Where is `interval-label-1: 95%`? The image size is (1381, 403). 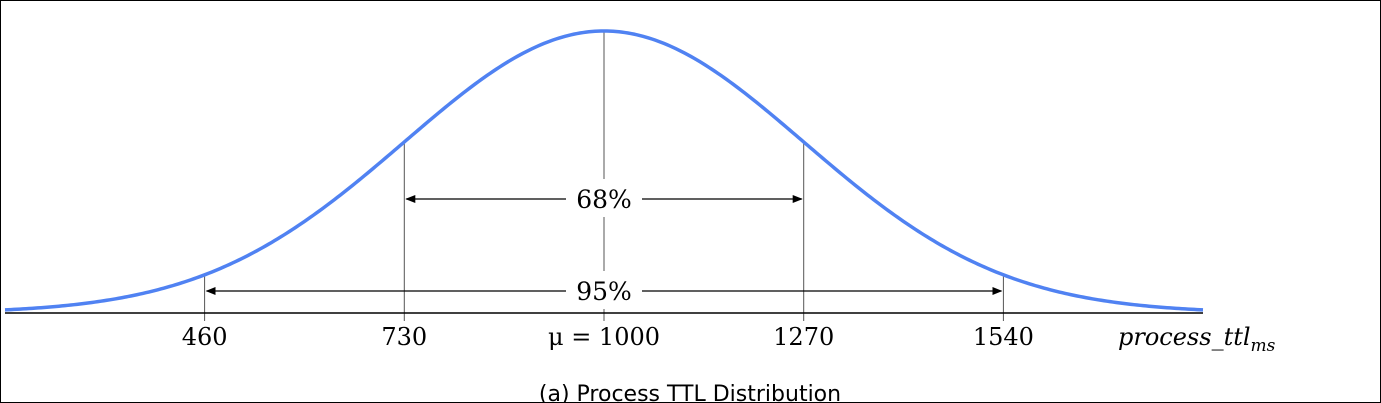
interval-label-1: 95% is located at coordinates (604, 291).